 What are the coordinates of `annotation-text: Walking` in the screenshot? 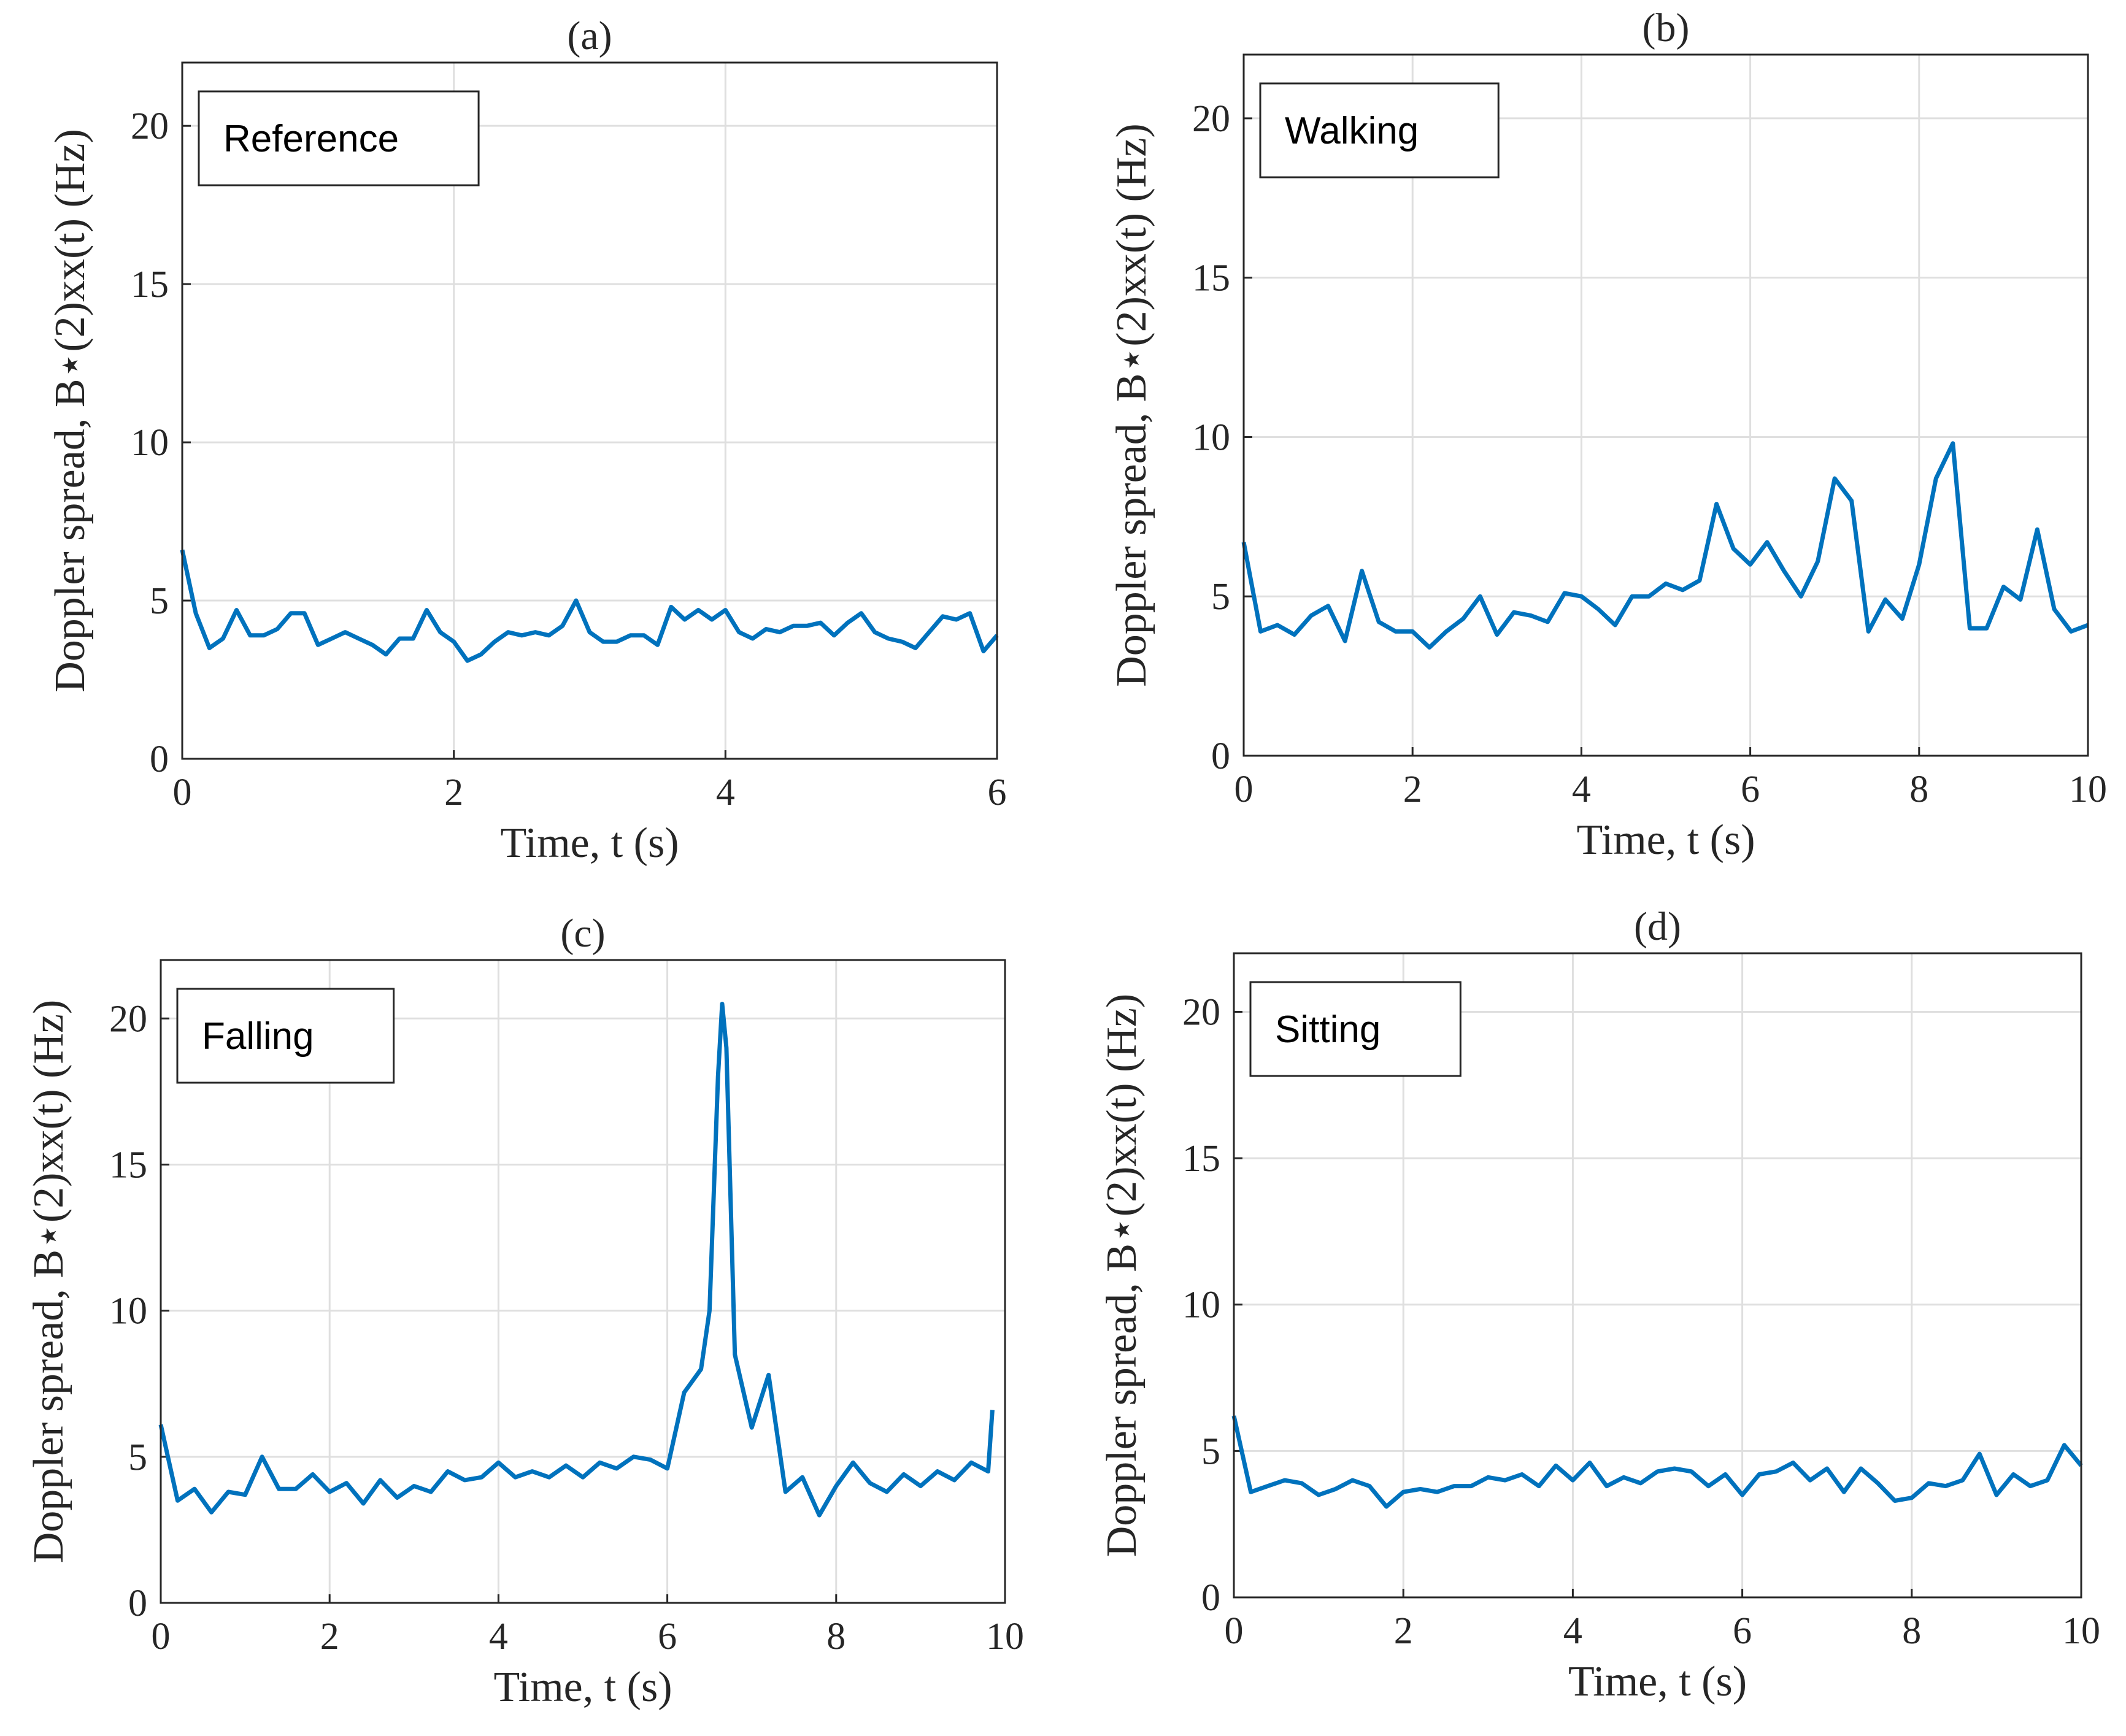 It's located at (1352, 131).